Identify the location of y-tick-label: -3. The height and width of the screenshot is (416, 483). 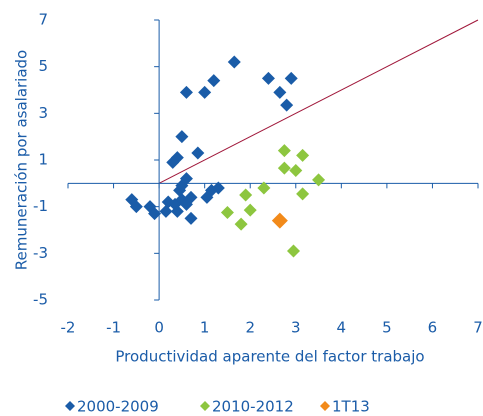
(40, 253).